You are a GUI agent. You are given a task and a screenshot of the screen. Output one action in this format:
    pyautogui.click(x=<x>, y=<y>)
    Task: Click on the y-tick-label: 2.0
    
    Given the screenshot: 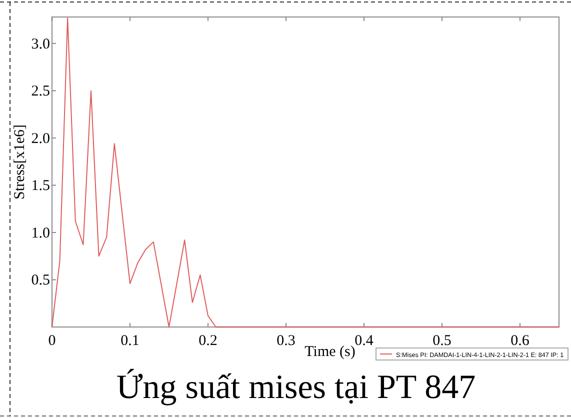 What is the action you would take?
    pyautogui.click(x=40, y=138)
    